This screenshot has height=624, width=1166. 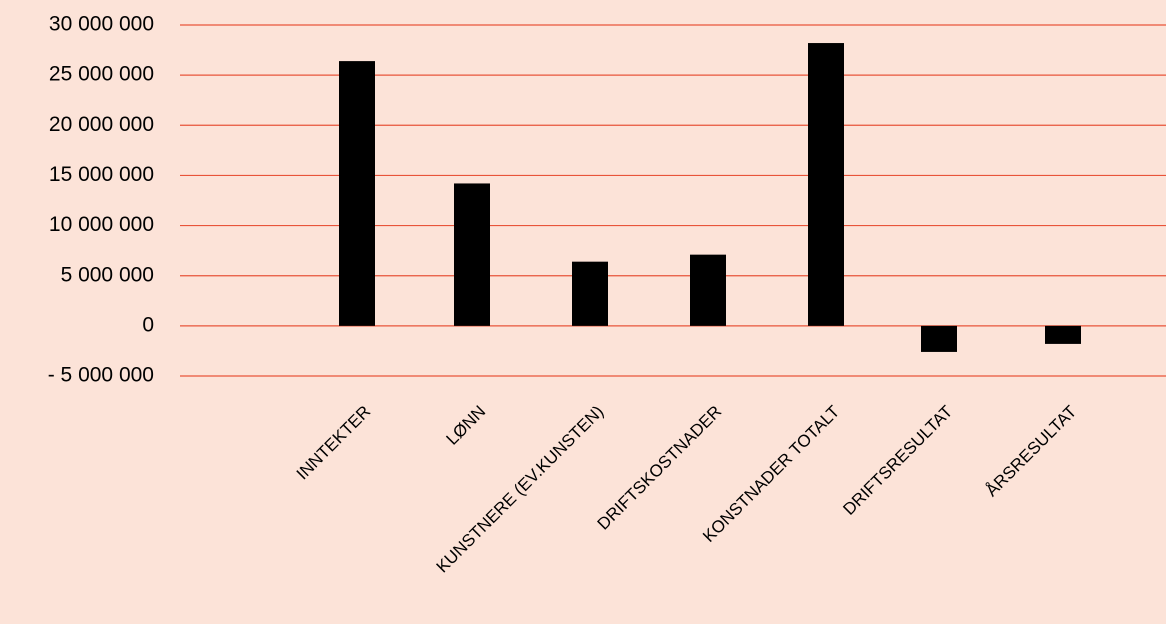 I want to click on y-tick-label: 15 000 000, so click(x=101, y=174).